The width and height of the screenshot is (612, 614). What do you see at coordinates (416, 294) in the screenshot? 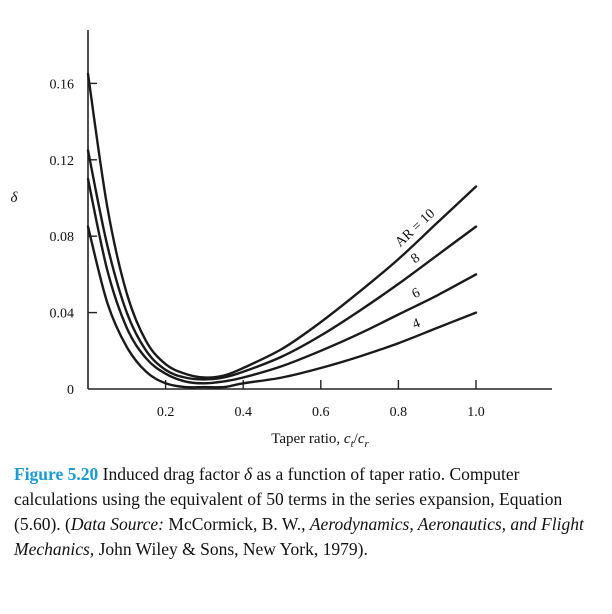
I see `series-label: 6` at bounding box center [416, 294].